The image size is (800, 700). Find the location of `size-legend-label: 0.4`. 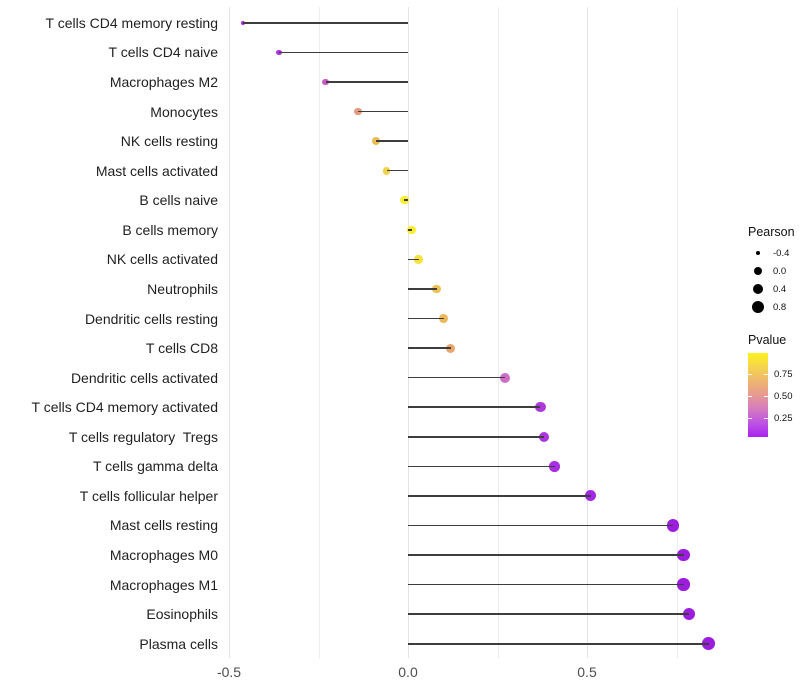

size-legend-label: 0.4 is located at coordinates (780, 289).